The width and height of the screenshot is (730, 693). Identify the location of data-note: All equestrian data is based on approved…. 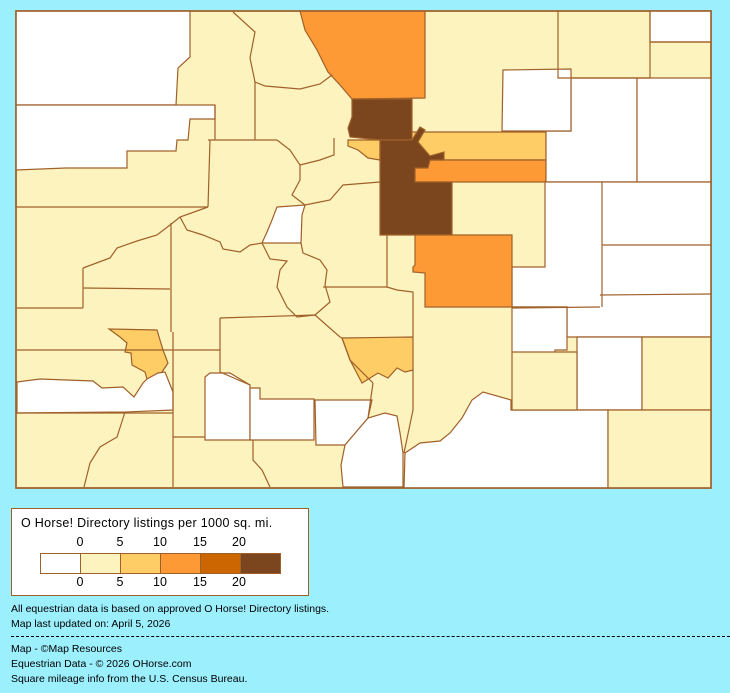
(170, 609).